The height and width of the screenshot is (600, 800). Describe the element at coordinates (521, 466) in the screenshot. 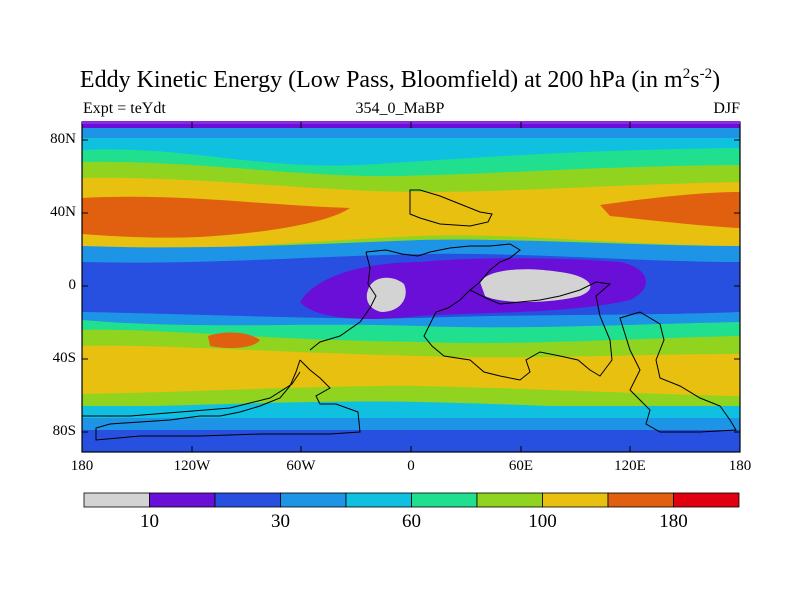

I see `x-tick-label: 60E` at that location.